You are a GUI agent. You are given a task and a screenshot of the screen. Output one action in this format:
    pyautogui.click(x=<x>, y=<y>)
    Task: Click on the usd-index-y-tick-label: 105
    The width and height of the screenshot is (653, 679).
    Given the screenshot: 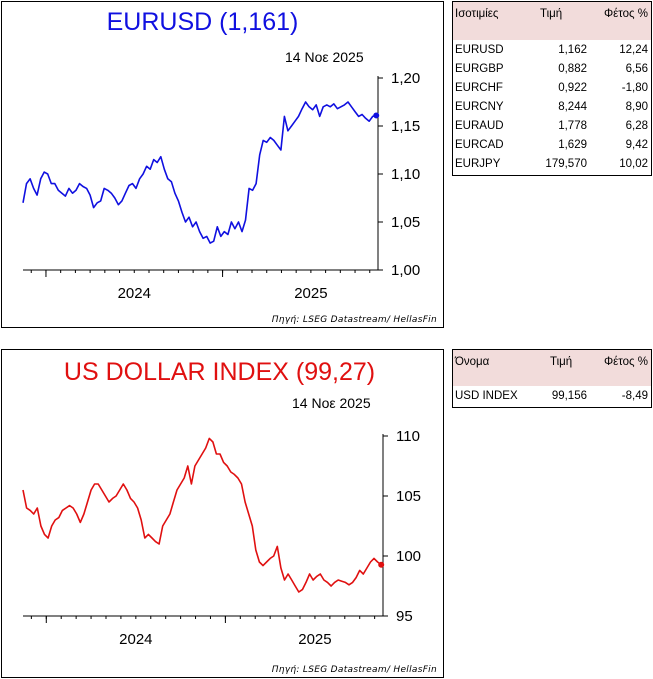 What is the action you would take?
    pyautogui.click(x=408, y=496)
    